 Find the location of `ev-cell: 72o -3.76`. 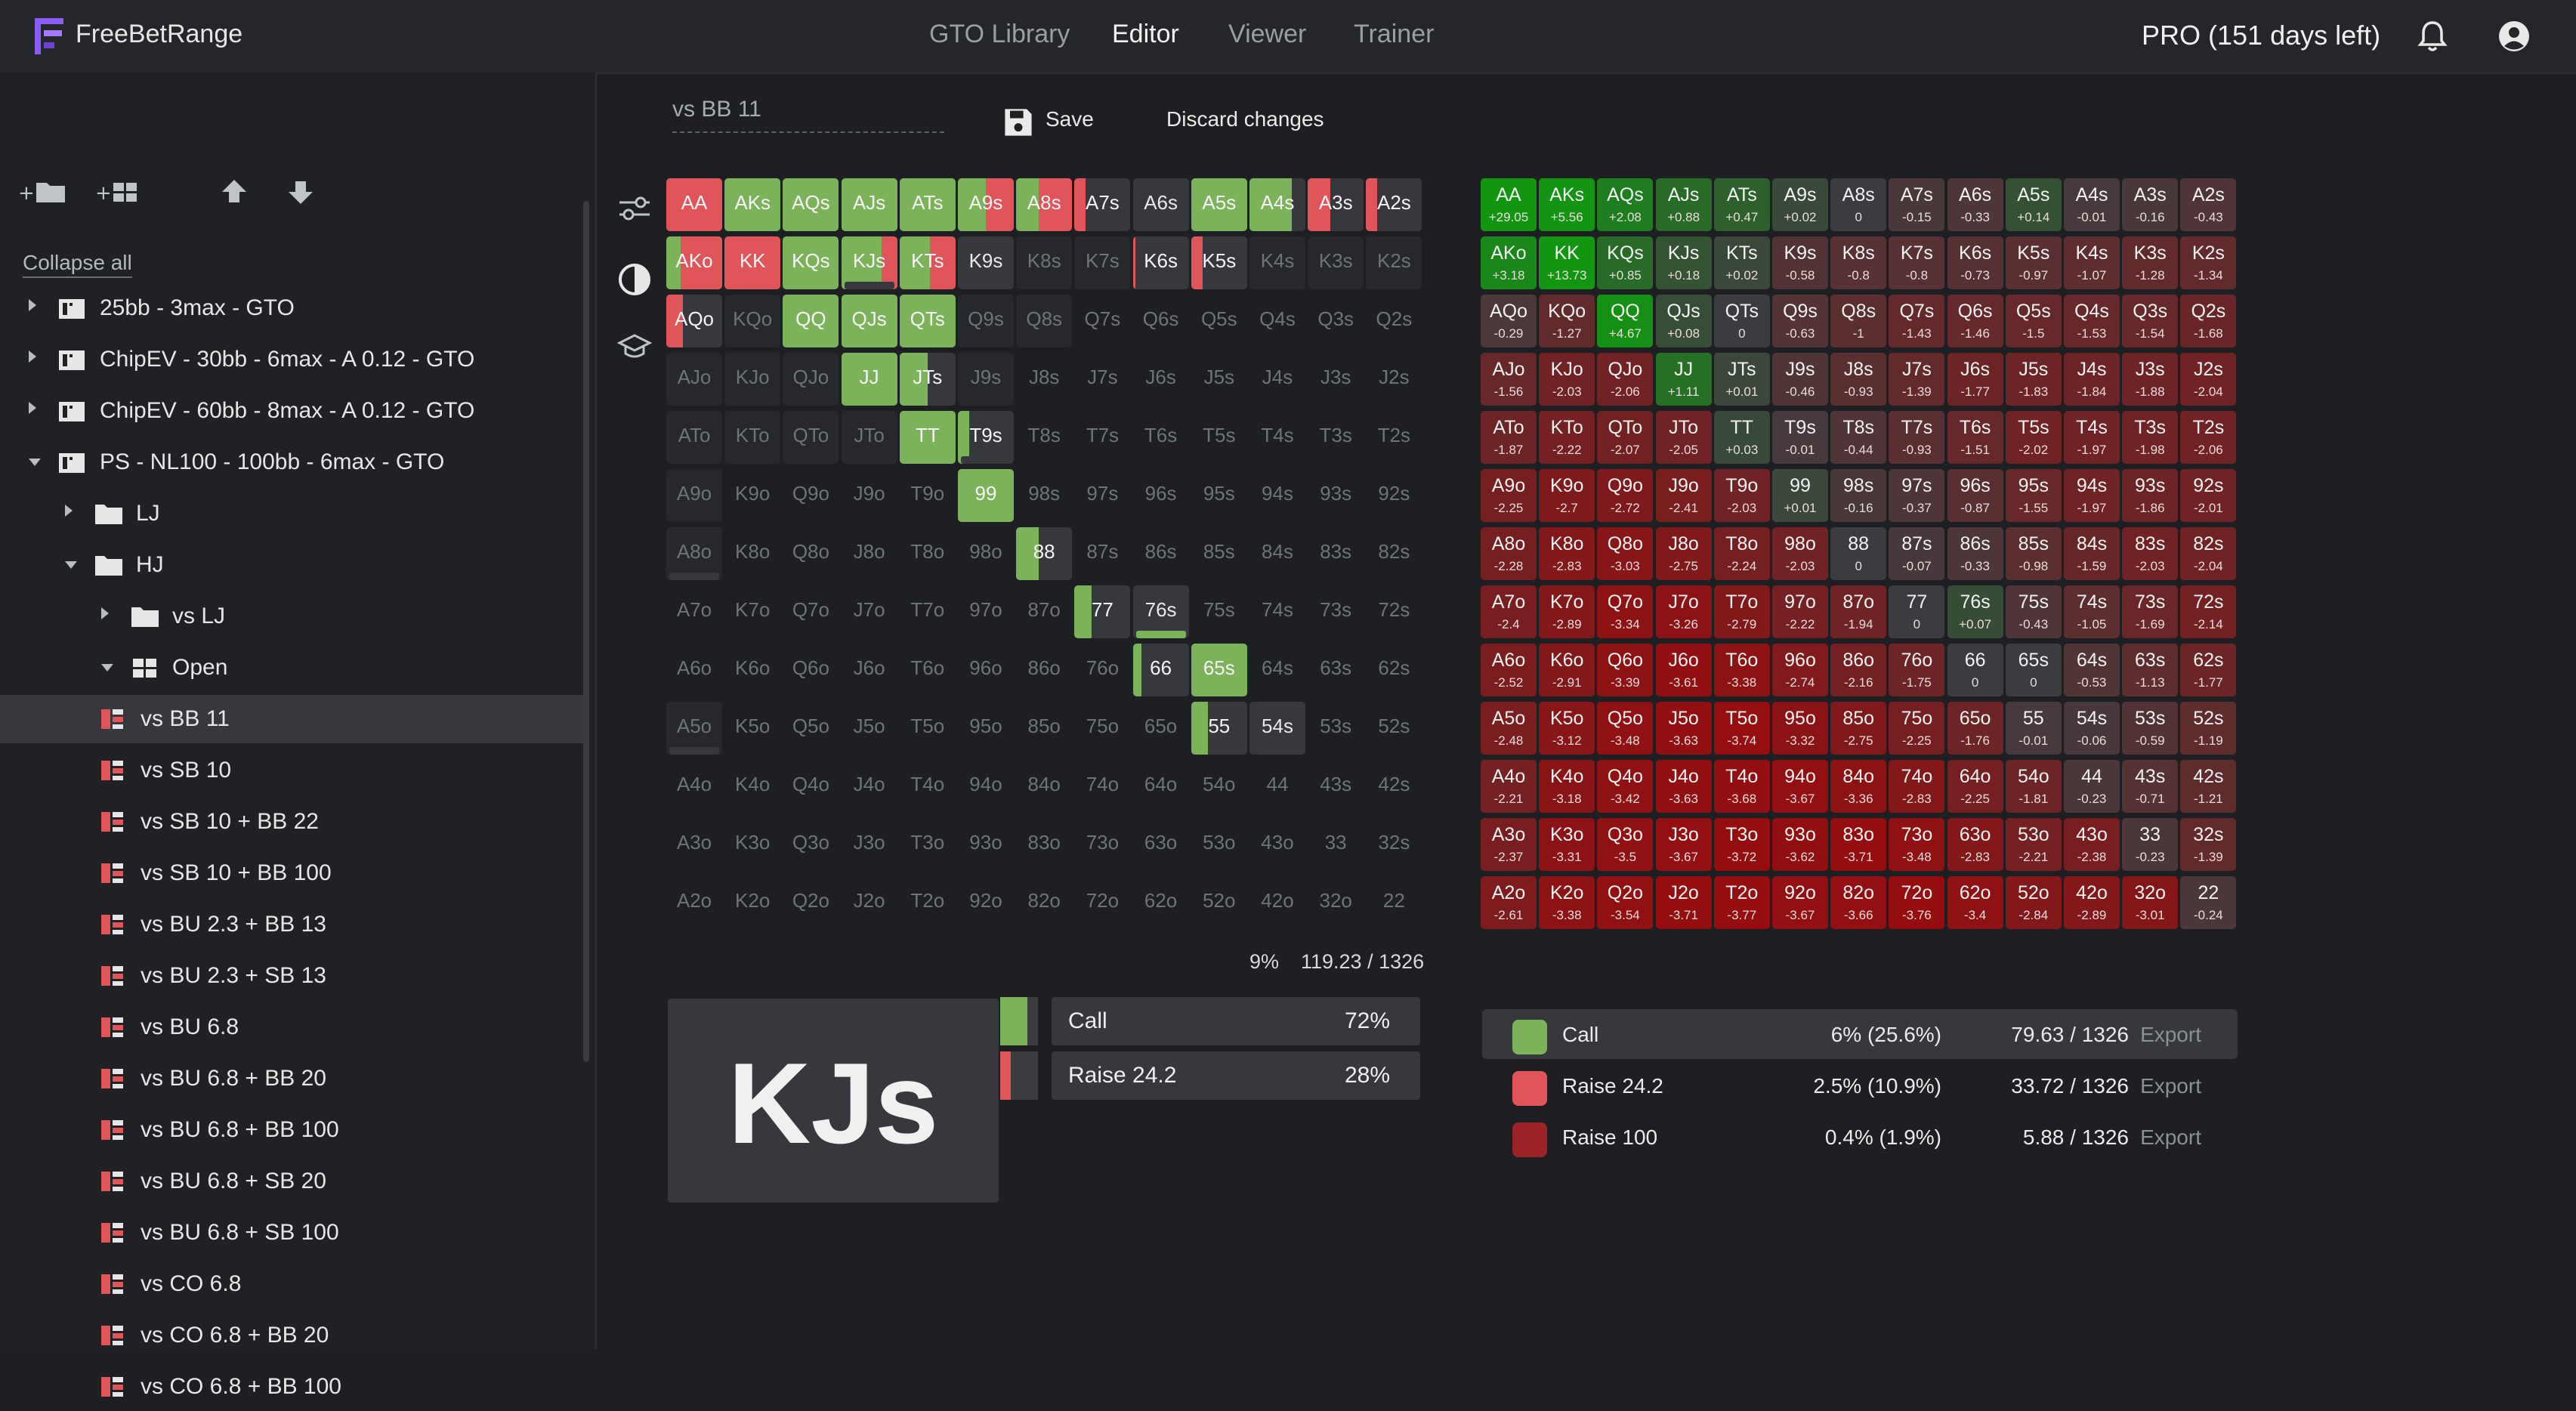

ev-cell: 72o -3.76 is located at coordinates (1917, 903).